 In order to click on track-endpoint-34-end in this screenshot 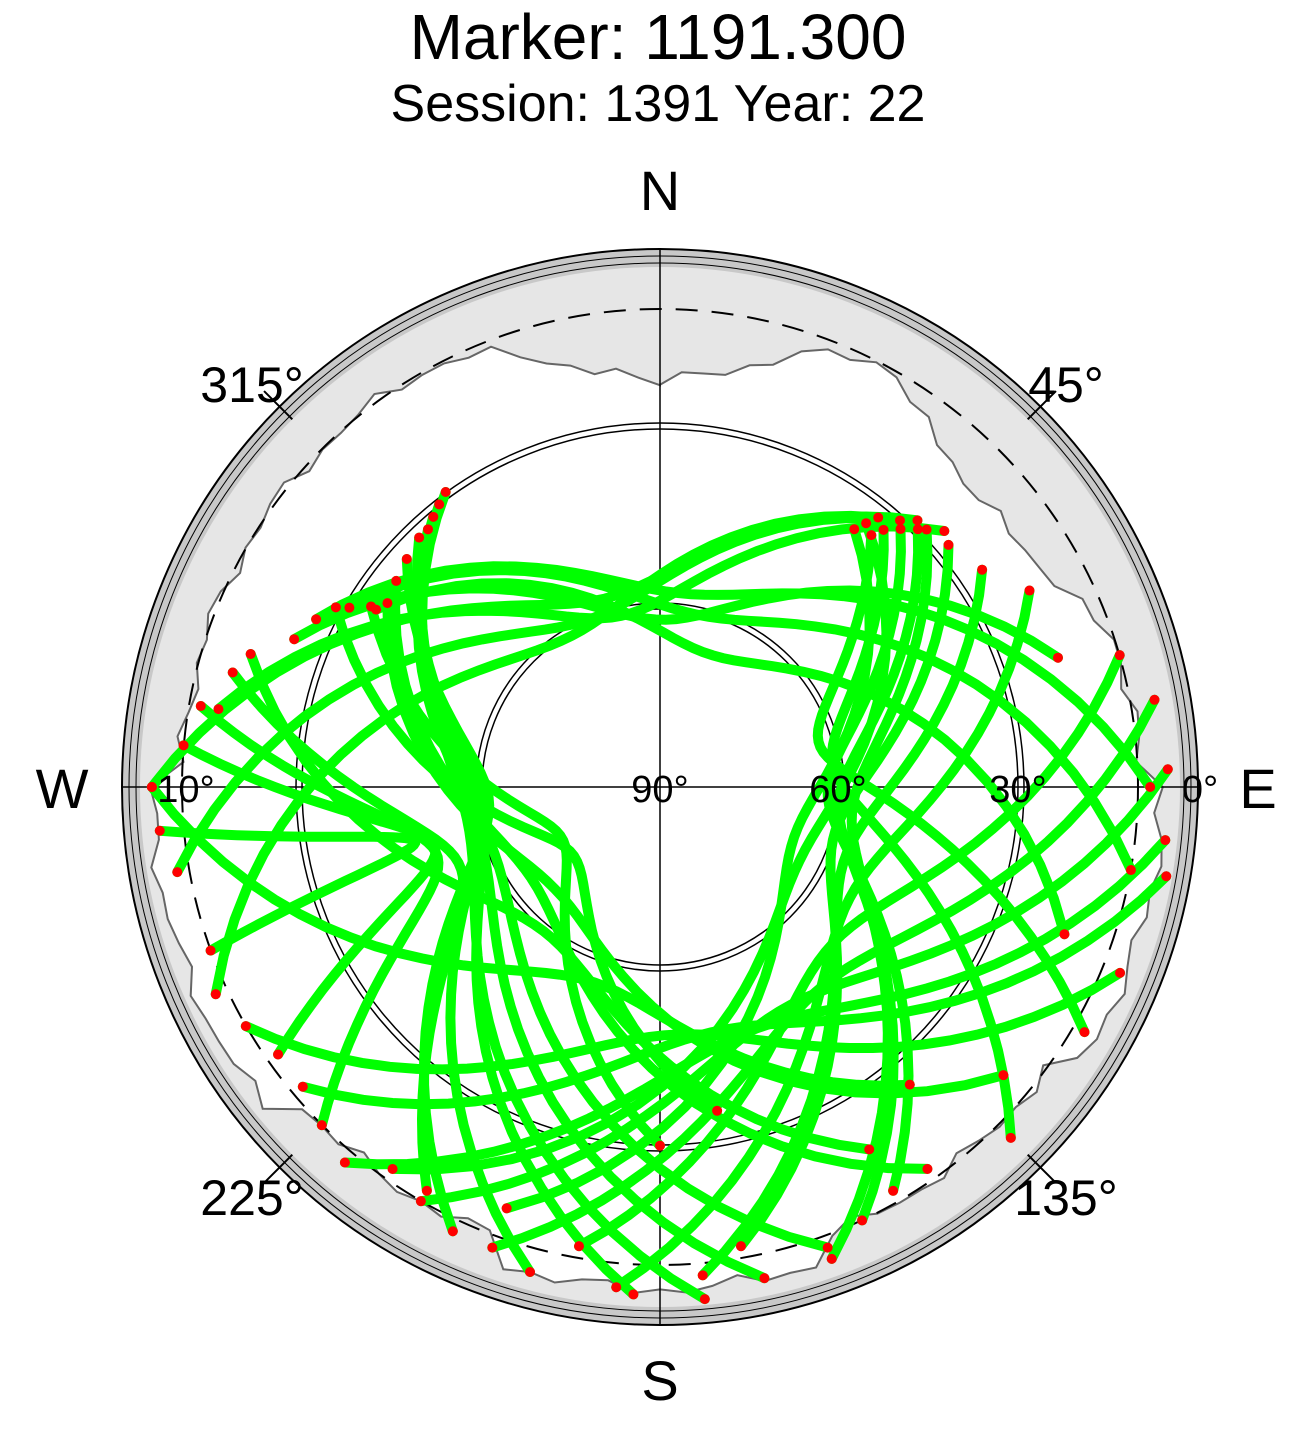, I will do `click(321, 1125)`.